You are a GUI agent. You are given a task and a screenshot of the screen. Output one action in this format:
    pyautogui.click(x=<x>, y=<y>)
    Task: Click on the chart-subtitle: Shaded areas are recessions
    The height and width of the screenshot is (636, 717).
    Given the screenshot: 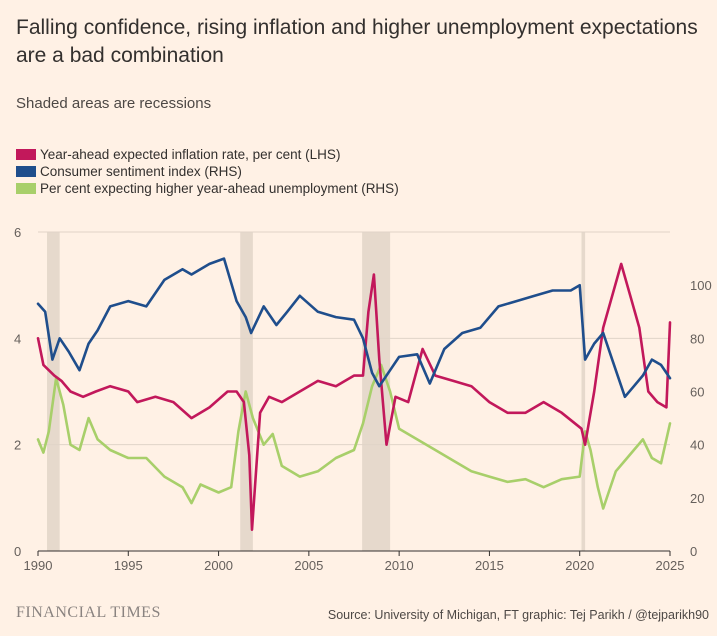 What is the action you would take?
    pyautogui.click(x=114, y=103)
    